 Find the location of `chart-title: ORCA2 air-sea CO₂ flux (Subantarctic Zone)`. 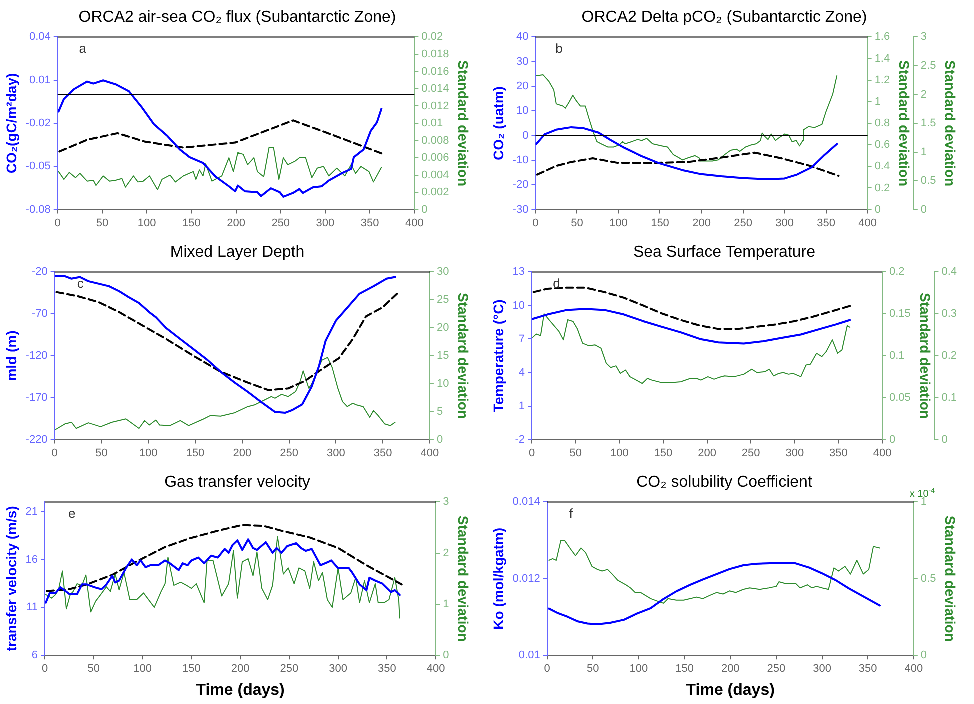

chart-title: ORCA2 air-sea CO₂ flux (Subantarctic Zone) is located at coordinates (237, 17).